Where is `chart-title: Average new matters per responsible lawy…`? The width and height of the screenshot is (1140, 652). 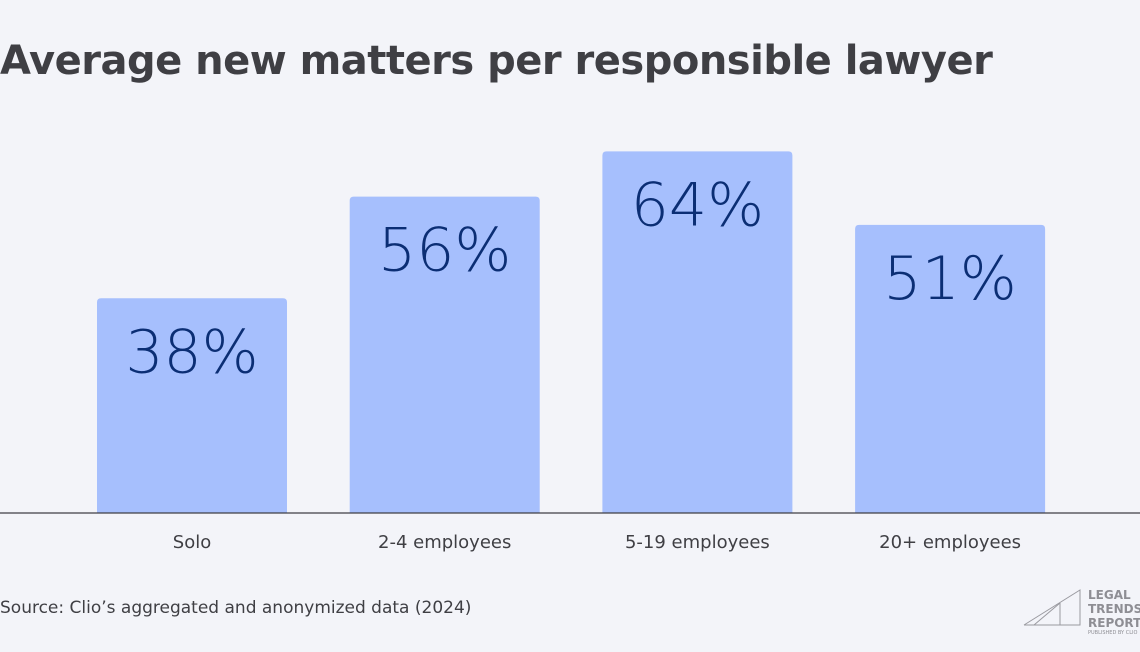
chart-title: Average new matters per responsible lawy… is located at coordinates (496, 61).